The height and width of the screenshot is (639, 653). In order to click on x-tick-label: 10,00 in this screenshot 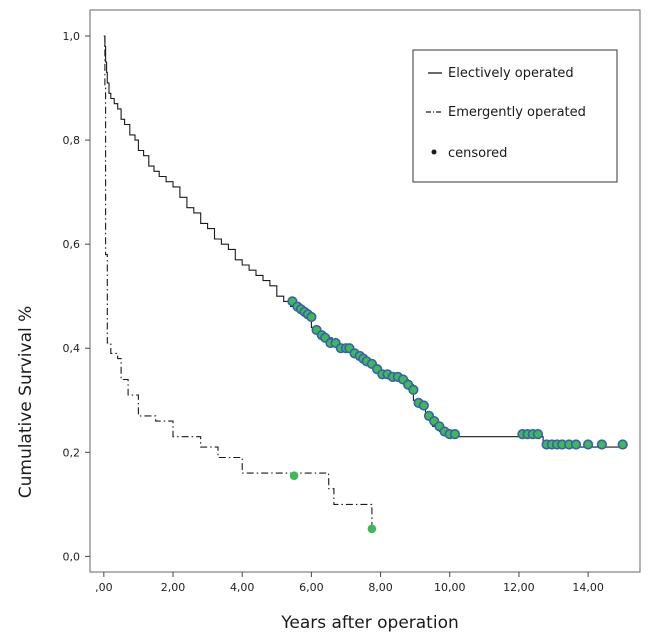, I will do `click(450, 587)`.